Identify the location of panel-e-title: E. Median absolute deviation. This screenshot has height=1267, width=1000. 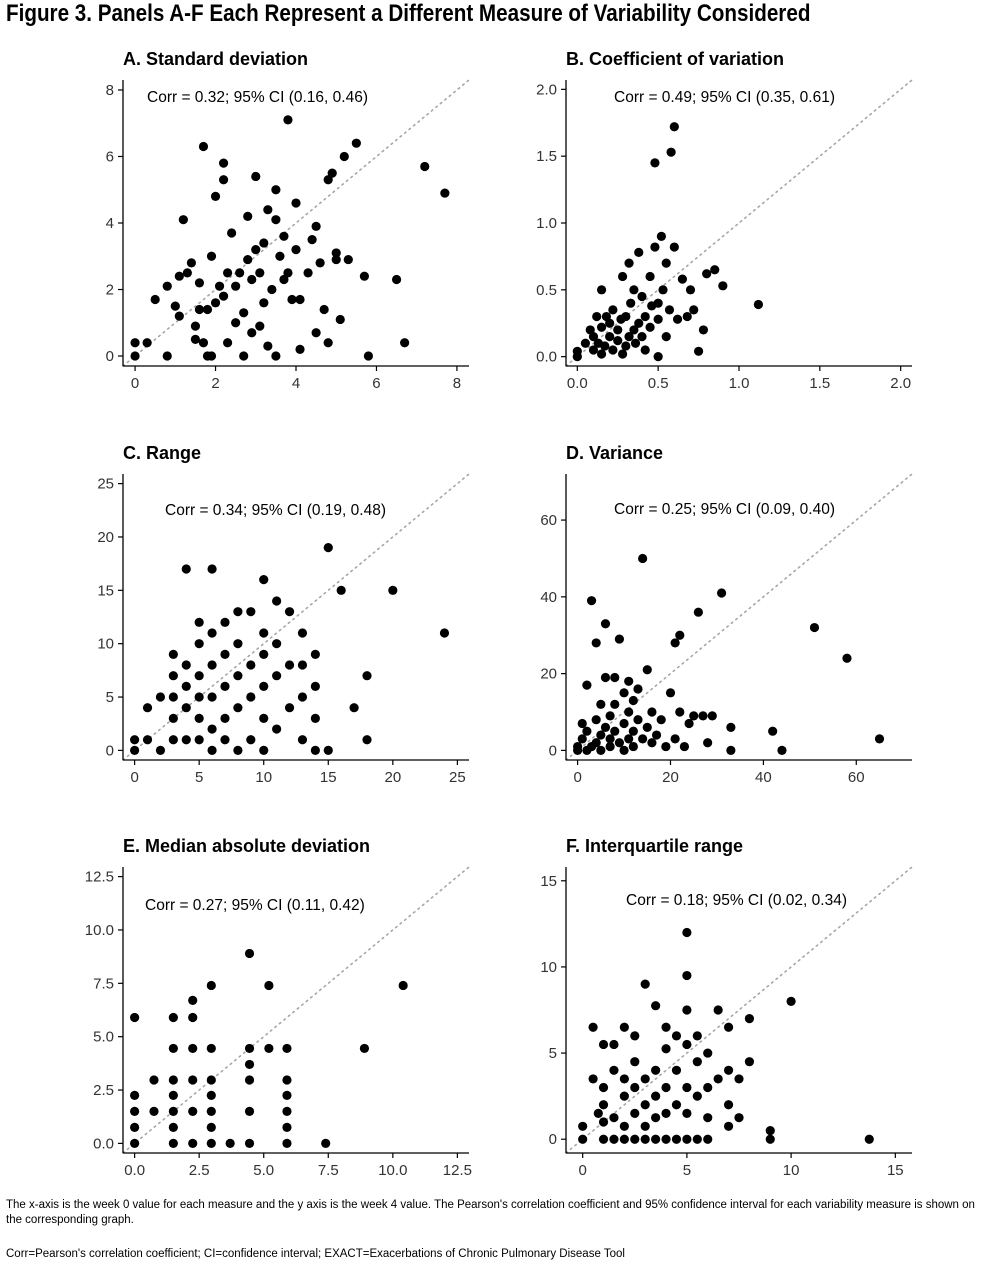
(246, 846).